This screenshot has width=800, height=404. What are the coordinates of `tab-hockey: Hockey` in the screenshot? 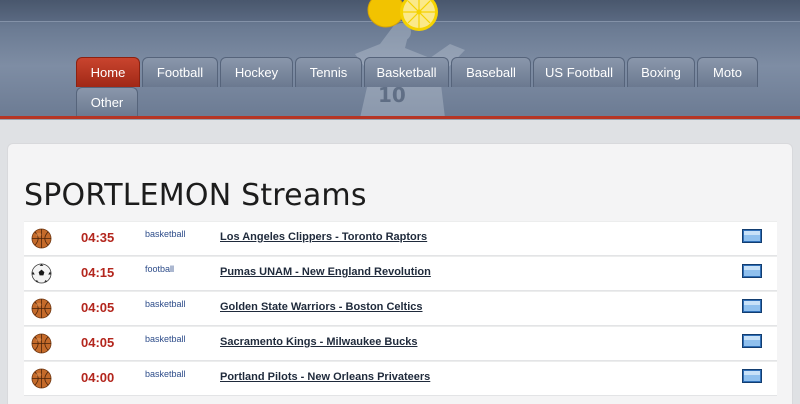 It's located at (256, 72).